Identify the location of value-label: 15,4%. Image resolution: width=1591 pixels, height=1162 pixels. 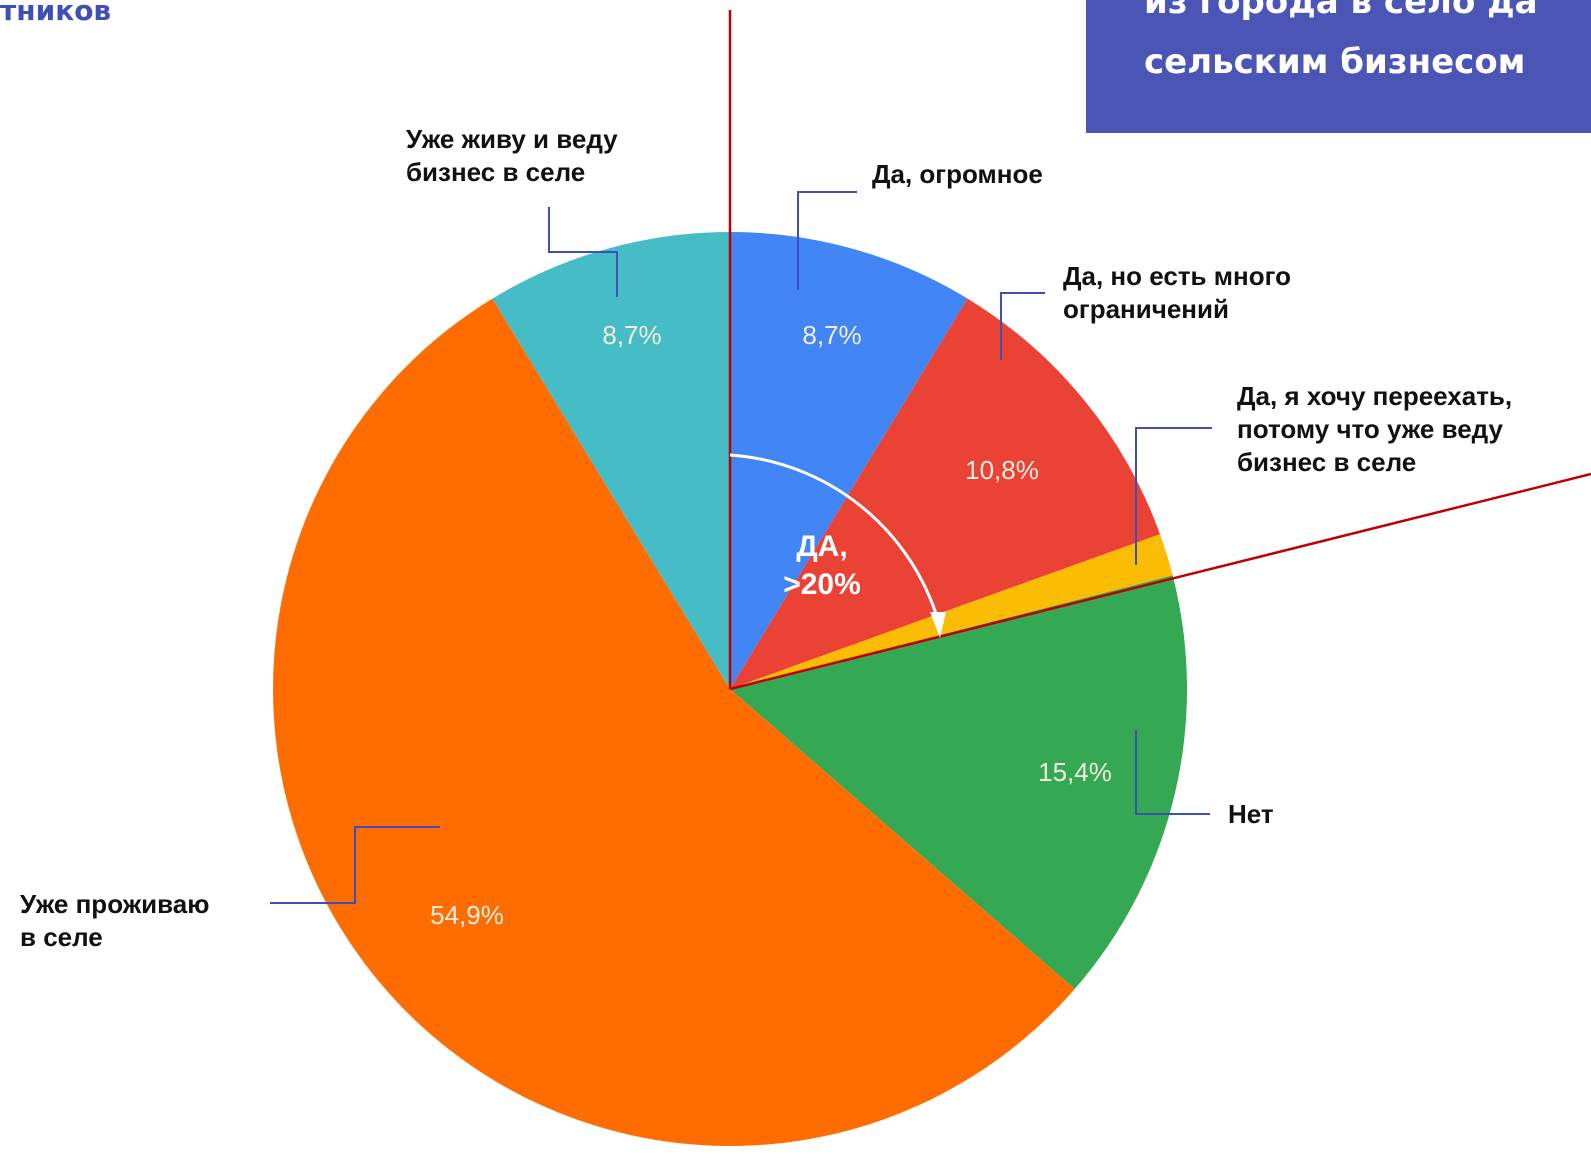
(1075, 772).